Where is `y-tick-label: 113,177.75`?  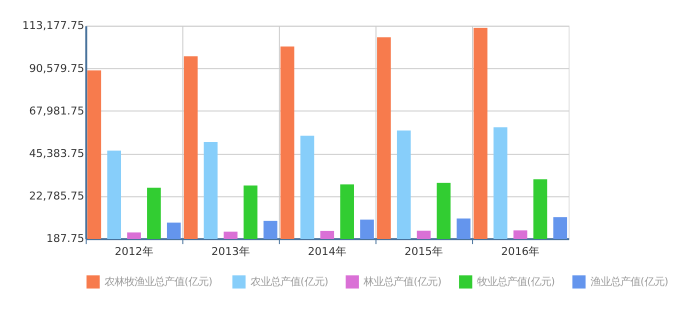 y-tick-label: 113,177.75 is located at coordinates (53, 25).